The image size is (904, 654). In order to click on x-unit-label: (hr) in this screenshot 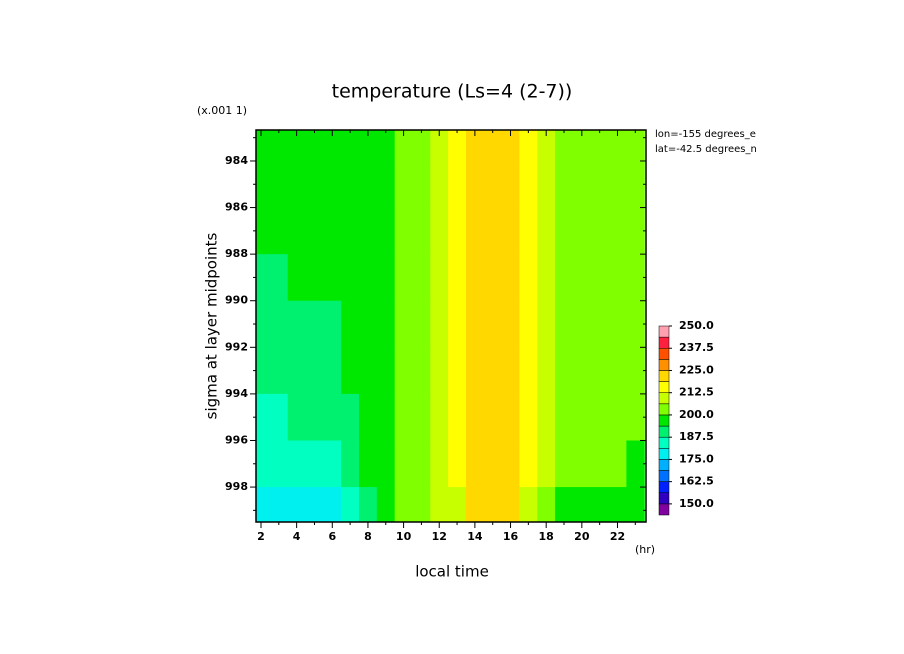, I will do `click(645, 549)`.